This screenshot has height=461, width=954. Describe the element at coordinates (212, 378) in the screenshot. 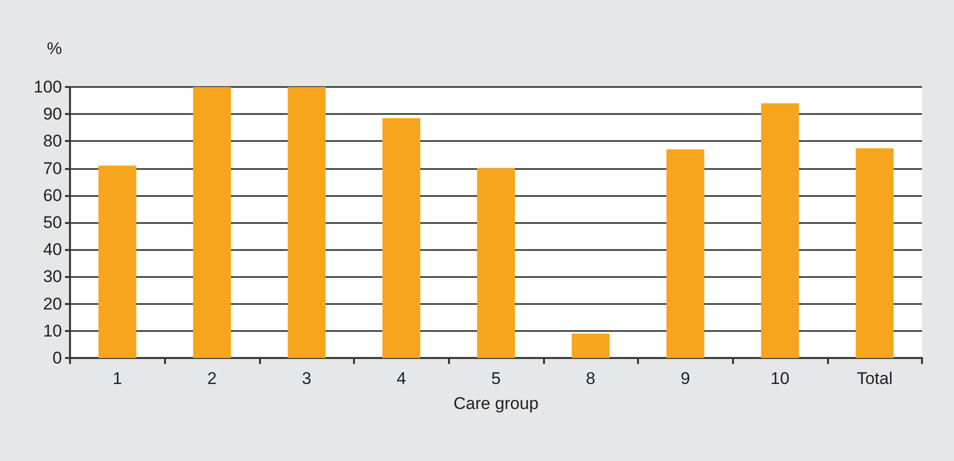

I see `x-tick-label: 2` at that location.